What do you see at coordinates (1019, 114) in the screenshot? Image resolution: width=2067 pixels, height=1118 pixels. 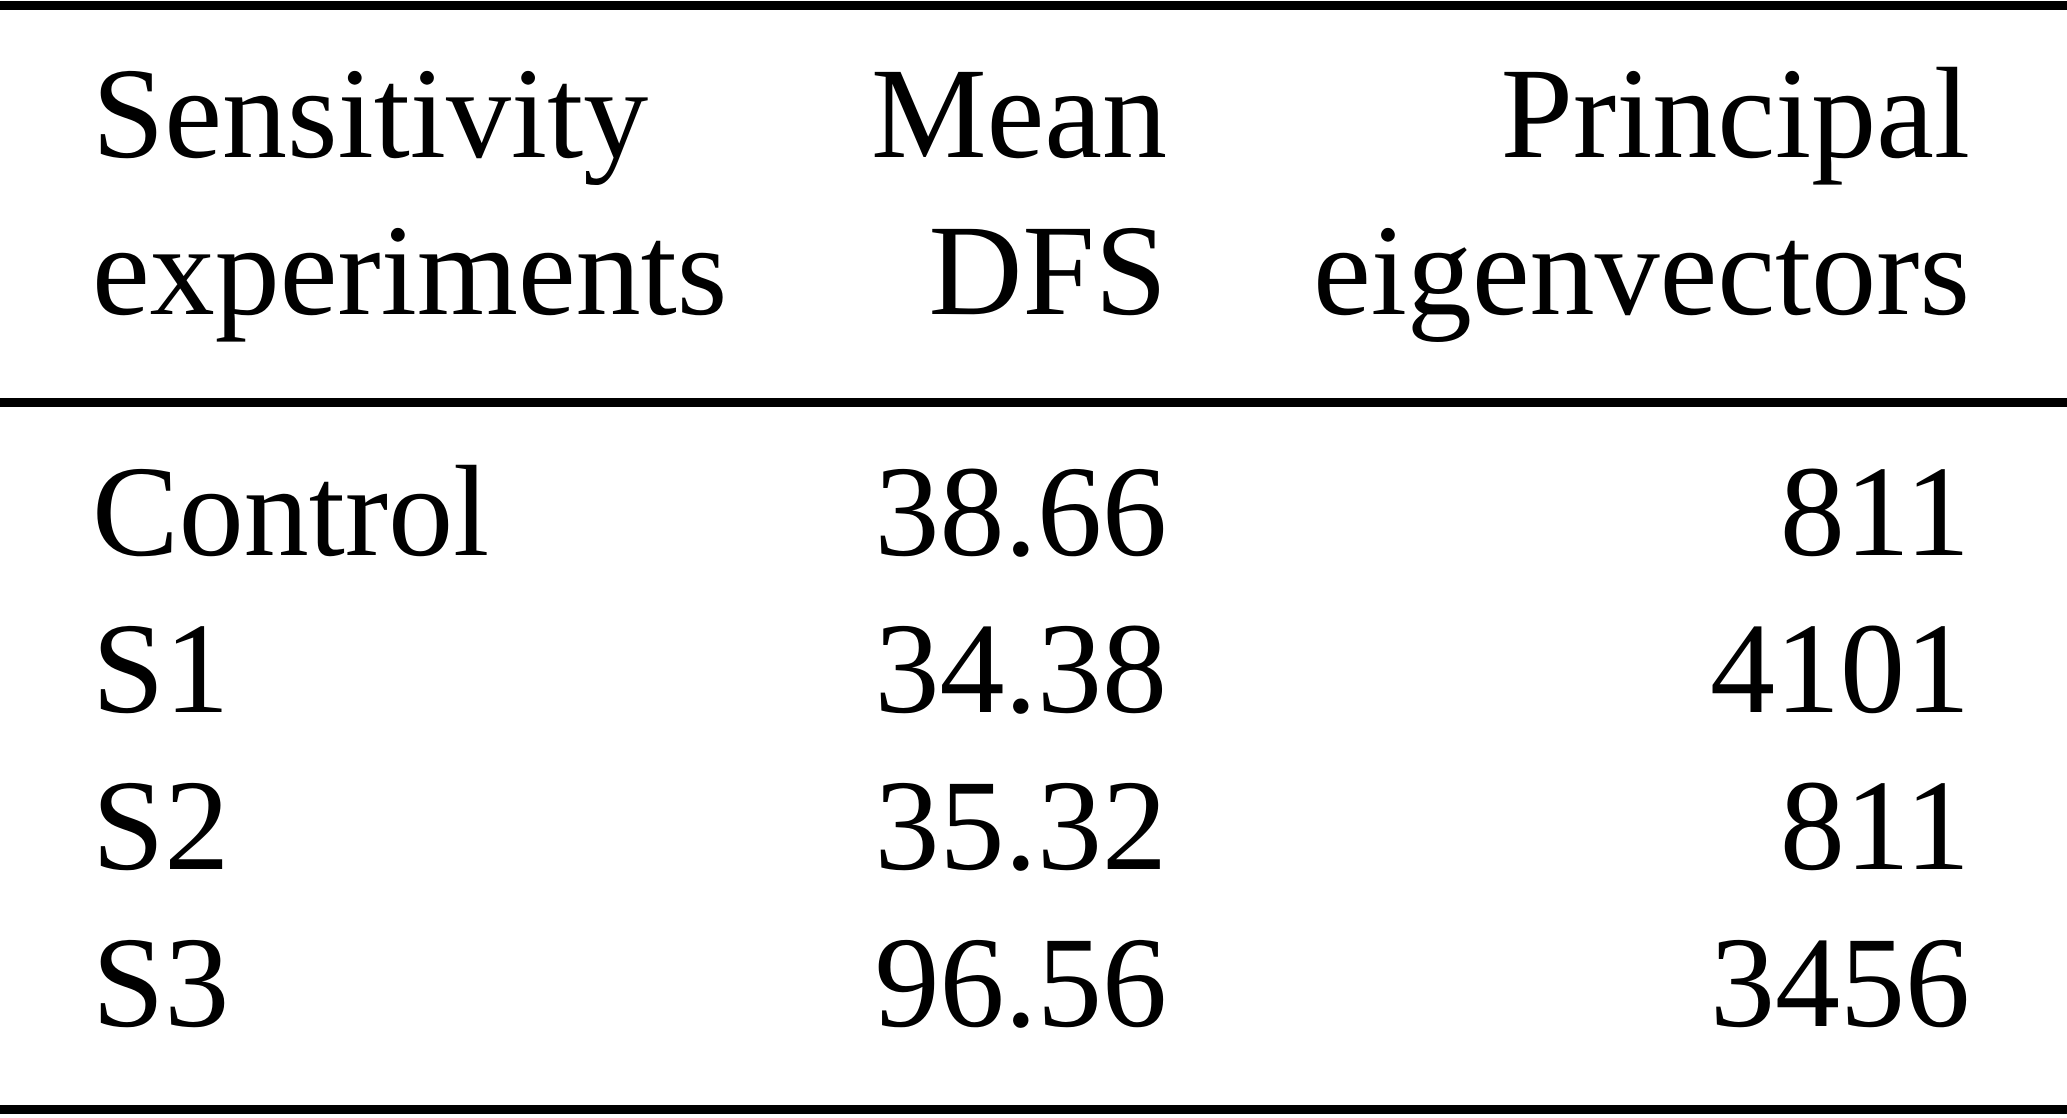 I see `header-col2-line1: Mean` at bounding box center [1019, 114].